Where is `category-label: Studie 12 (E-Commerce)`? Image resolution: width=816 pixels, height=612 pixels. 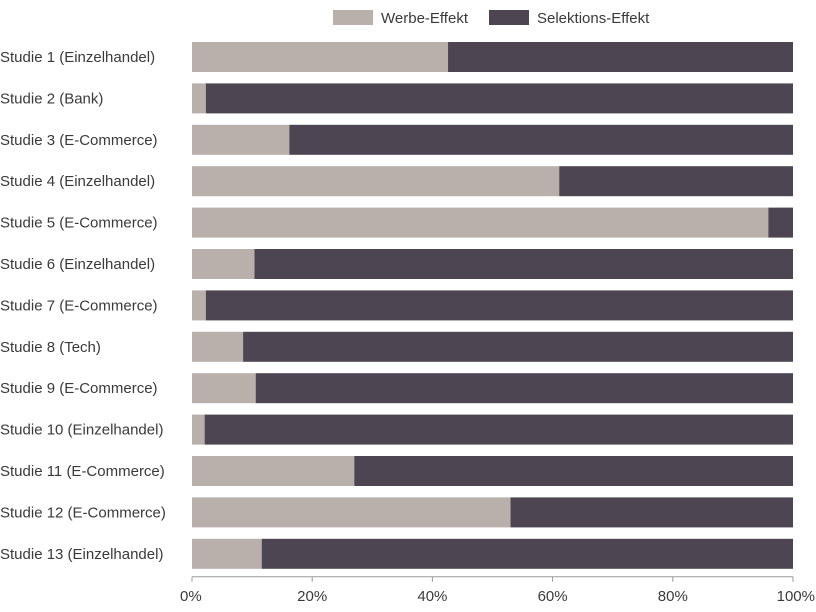 category-label: Studie 12 (E-Commerce) is located at coordinates (83, 512).